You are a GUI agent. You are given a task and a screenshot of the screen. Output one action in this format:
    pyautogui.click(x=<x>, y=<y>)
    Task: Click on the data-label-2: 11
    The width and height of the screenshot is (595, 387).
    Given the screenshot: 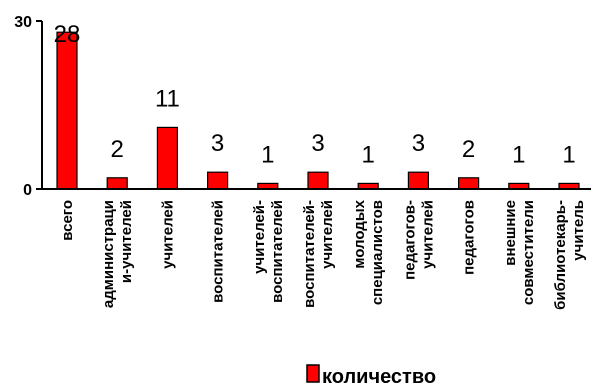 What is the action you would take?
    pyautogui.click(x=167, y=98)
    